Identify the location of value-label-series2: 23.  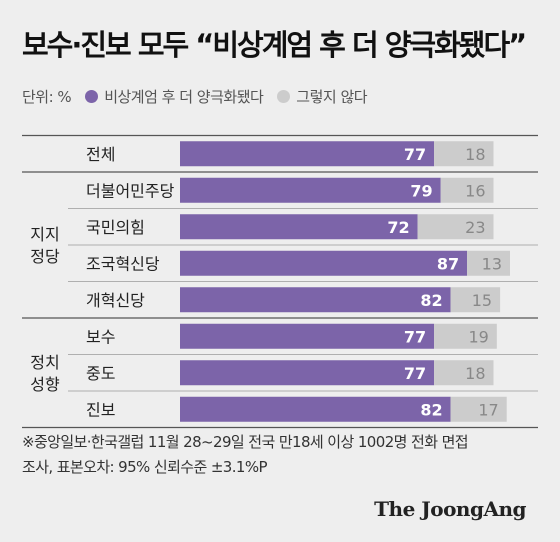
(475, 227).